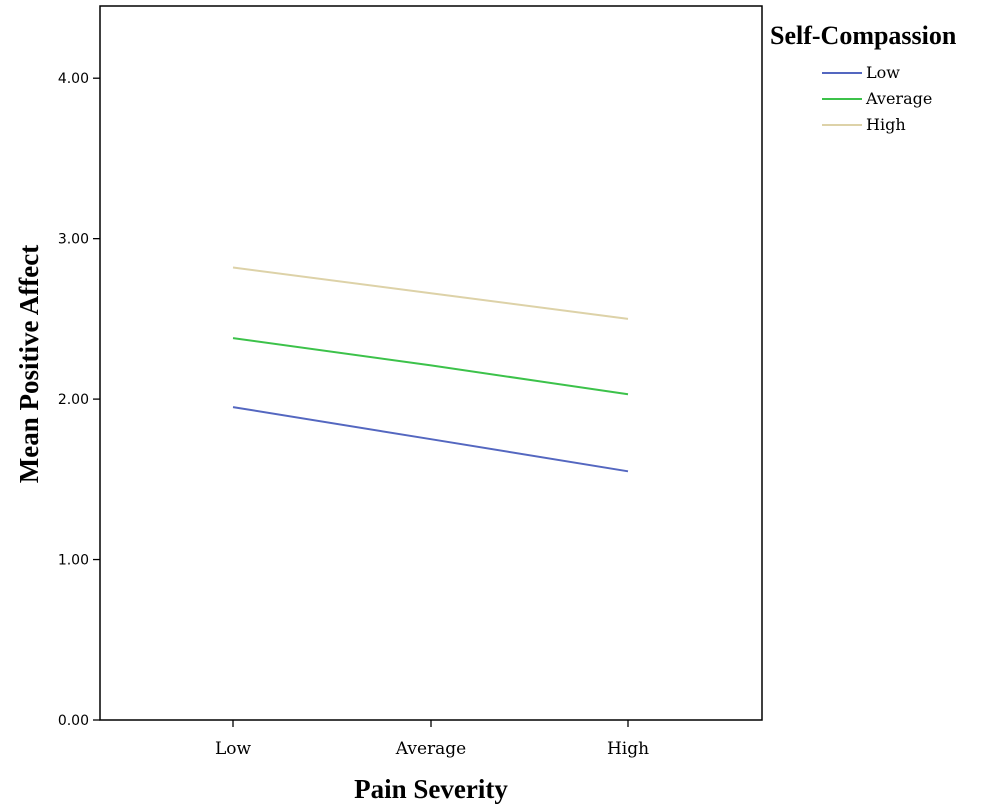  What do you see at coordinates (430, 293) in the screenshot?
I see `series-line-high` at bounding box center [430, 293].